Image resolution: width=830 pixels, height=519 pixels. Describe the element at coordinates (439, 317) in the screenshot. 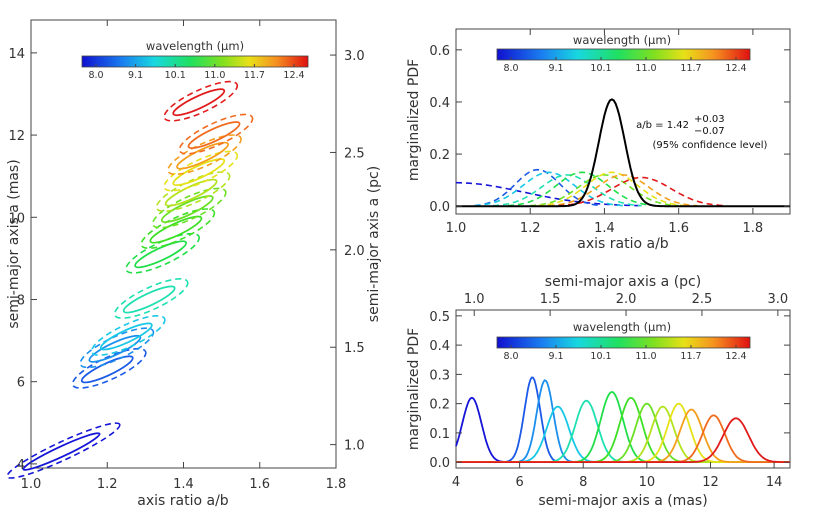

I see `y-tick-label: 0.5` at that location.